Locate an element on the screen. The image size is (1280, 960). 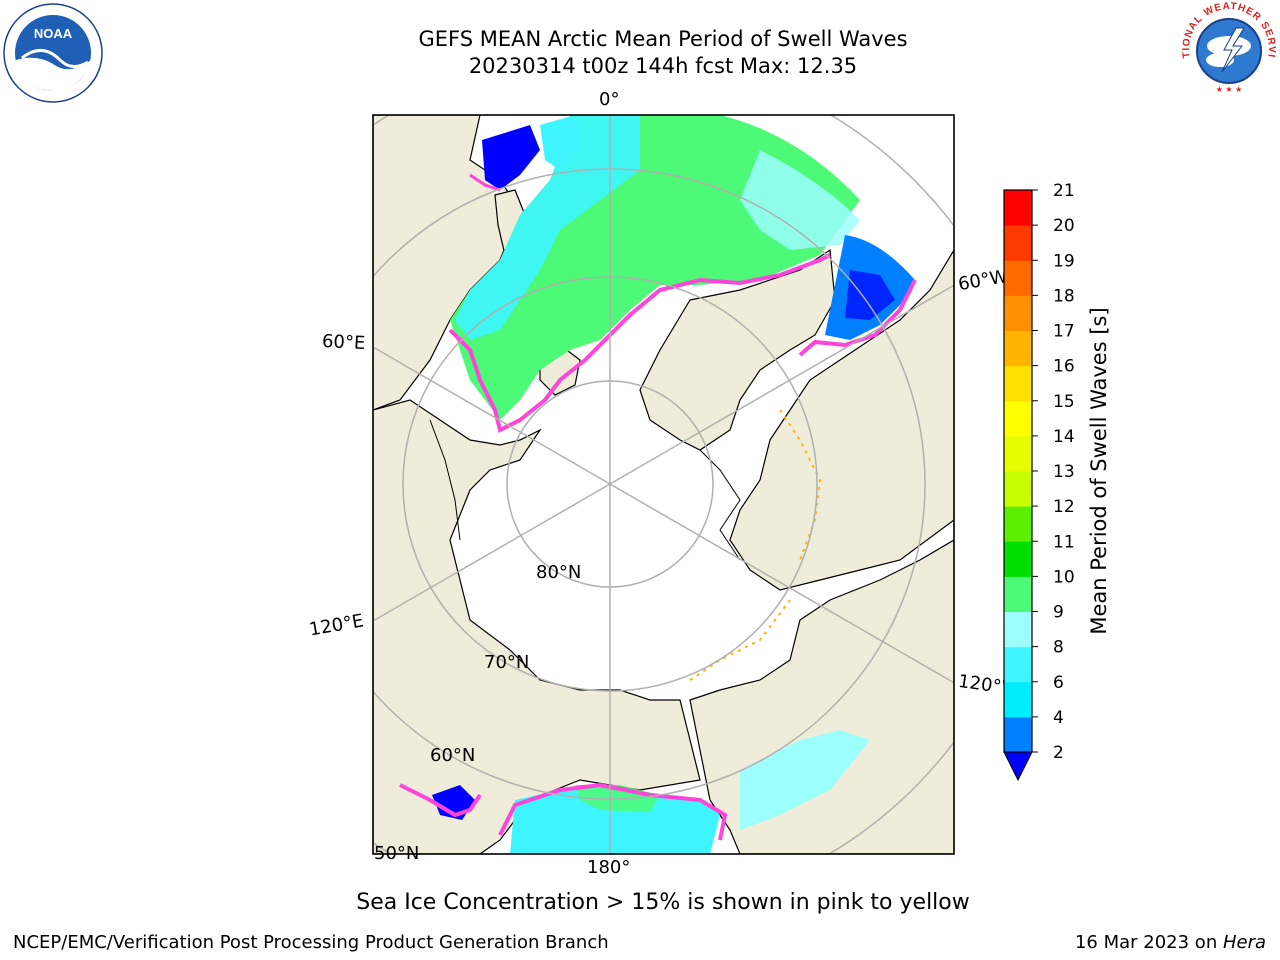
swell-atlantic-cyan is located at coordinates (547, 227).